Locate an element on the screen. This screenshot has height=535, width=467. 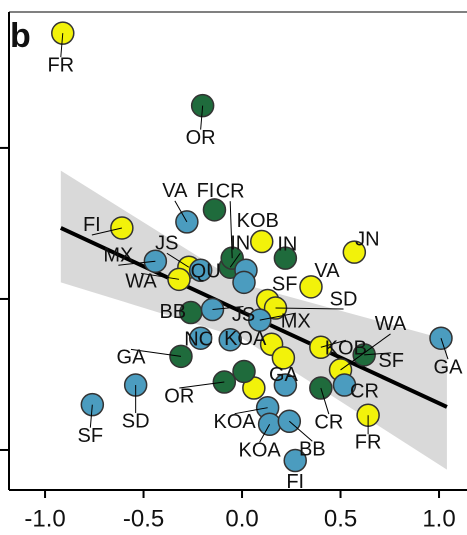
panel-label: b is located at coordinates (20, 36).